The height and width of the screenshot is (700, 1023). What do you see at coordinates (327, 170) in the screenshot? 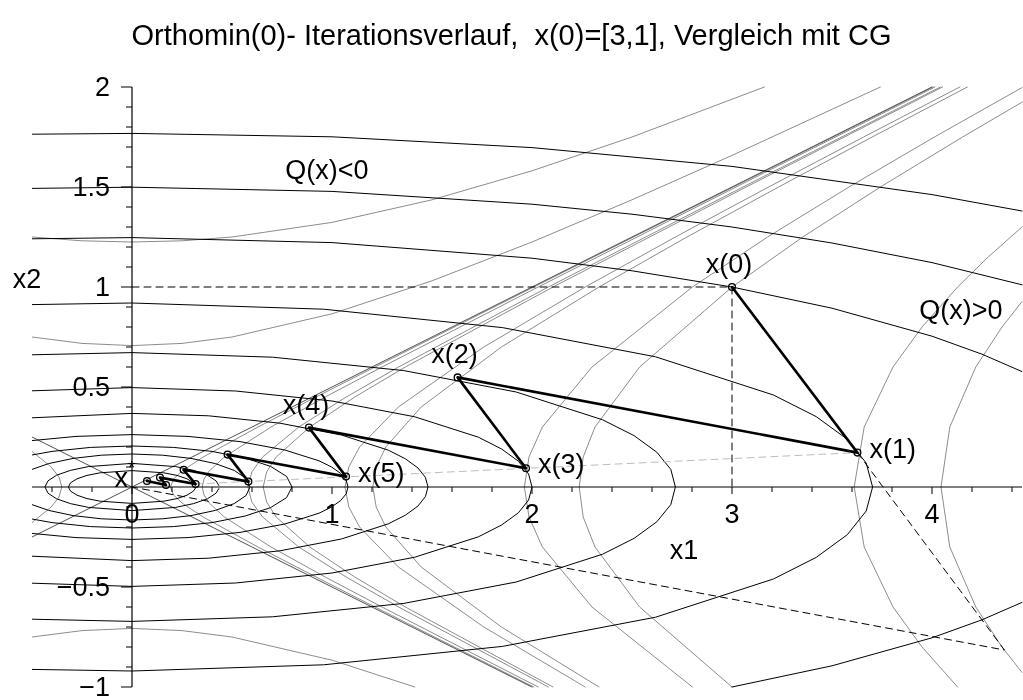
I see `annotation: Q(x)<0` at bounding box center [327, 170].